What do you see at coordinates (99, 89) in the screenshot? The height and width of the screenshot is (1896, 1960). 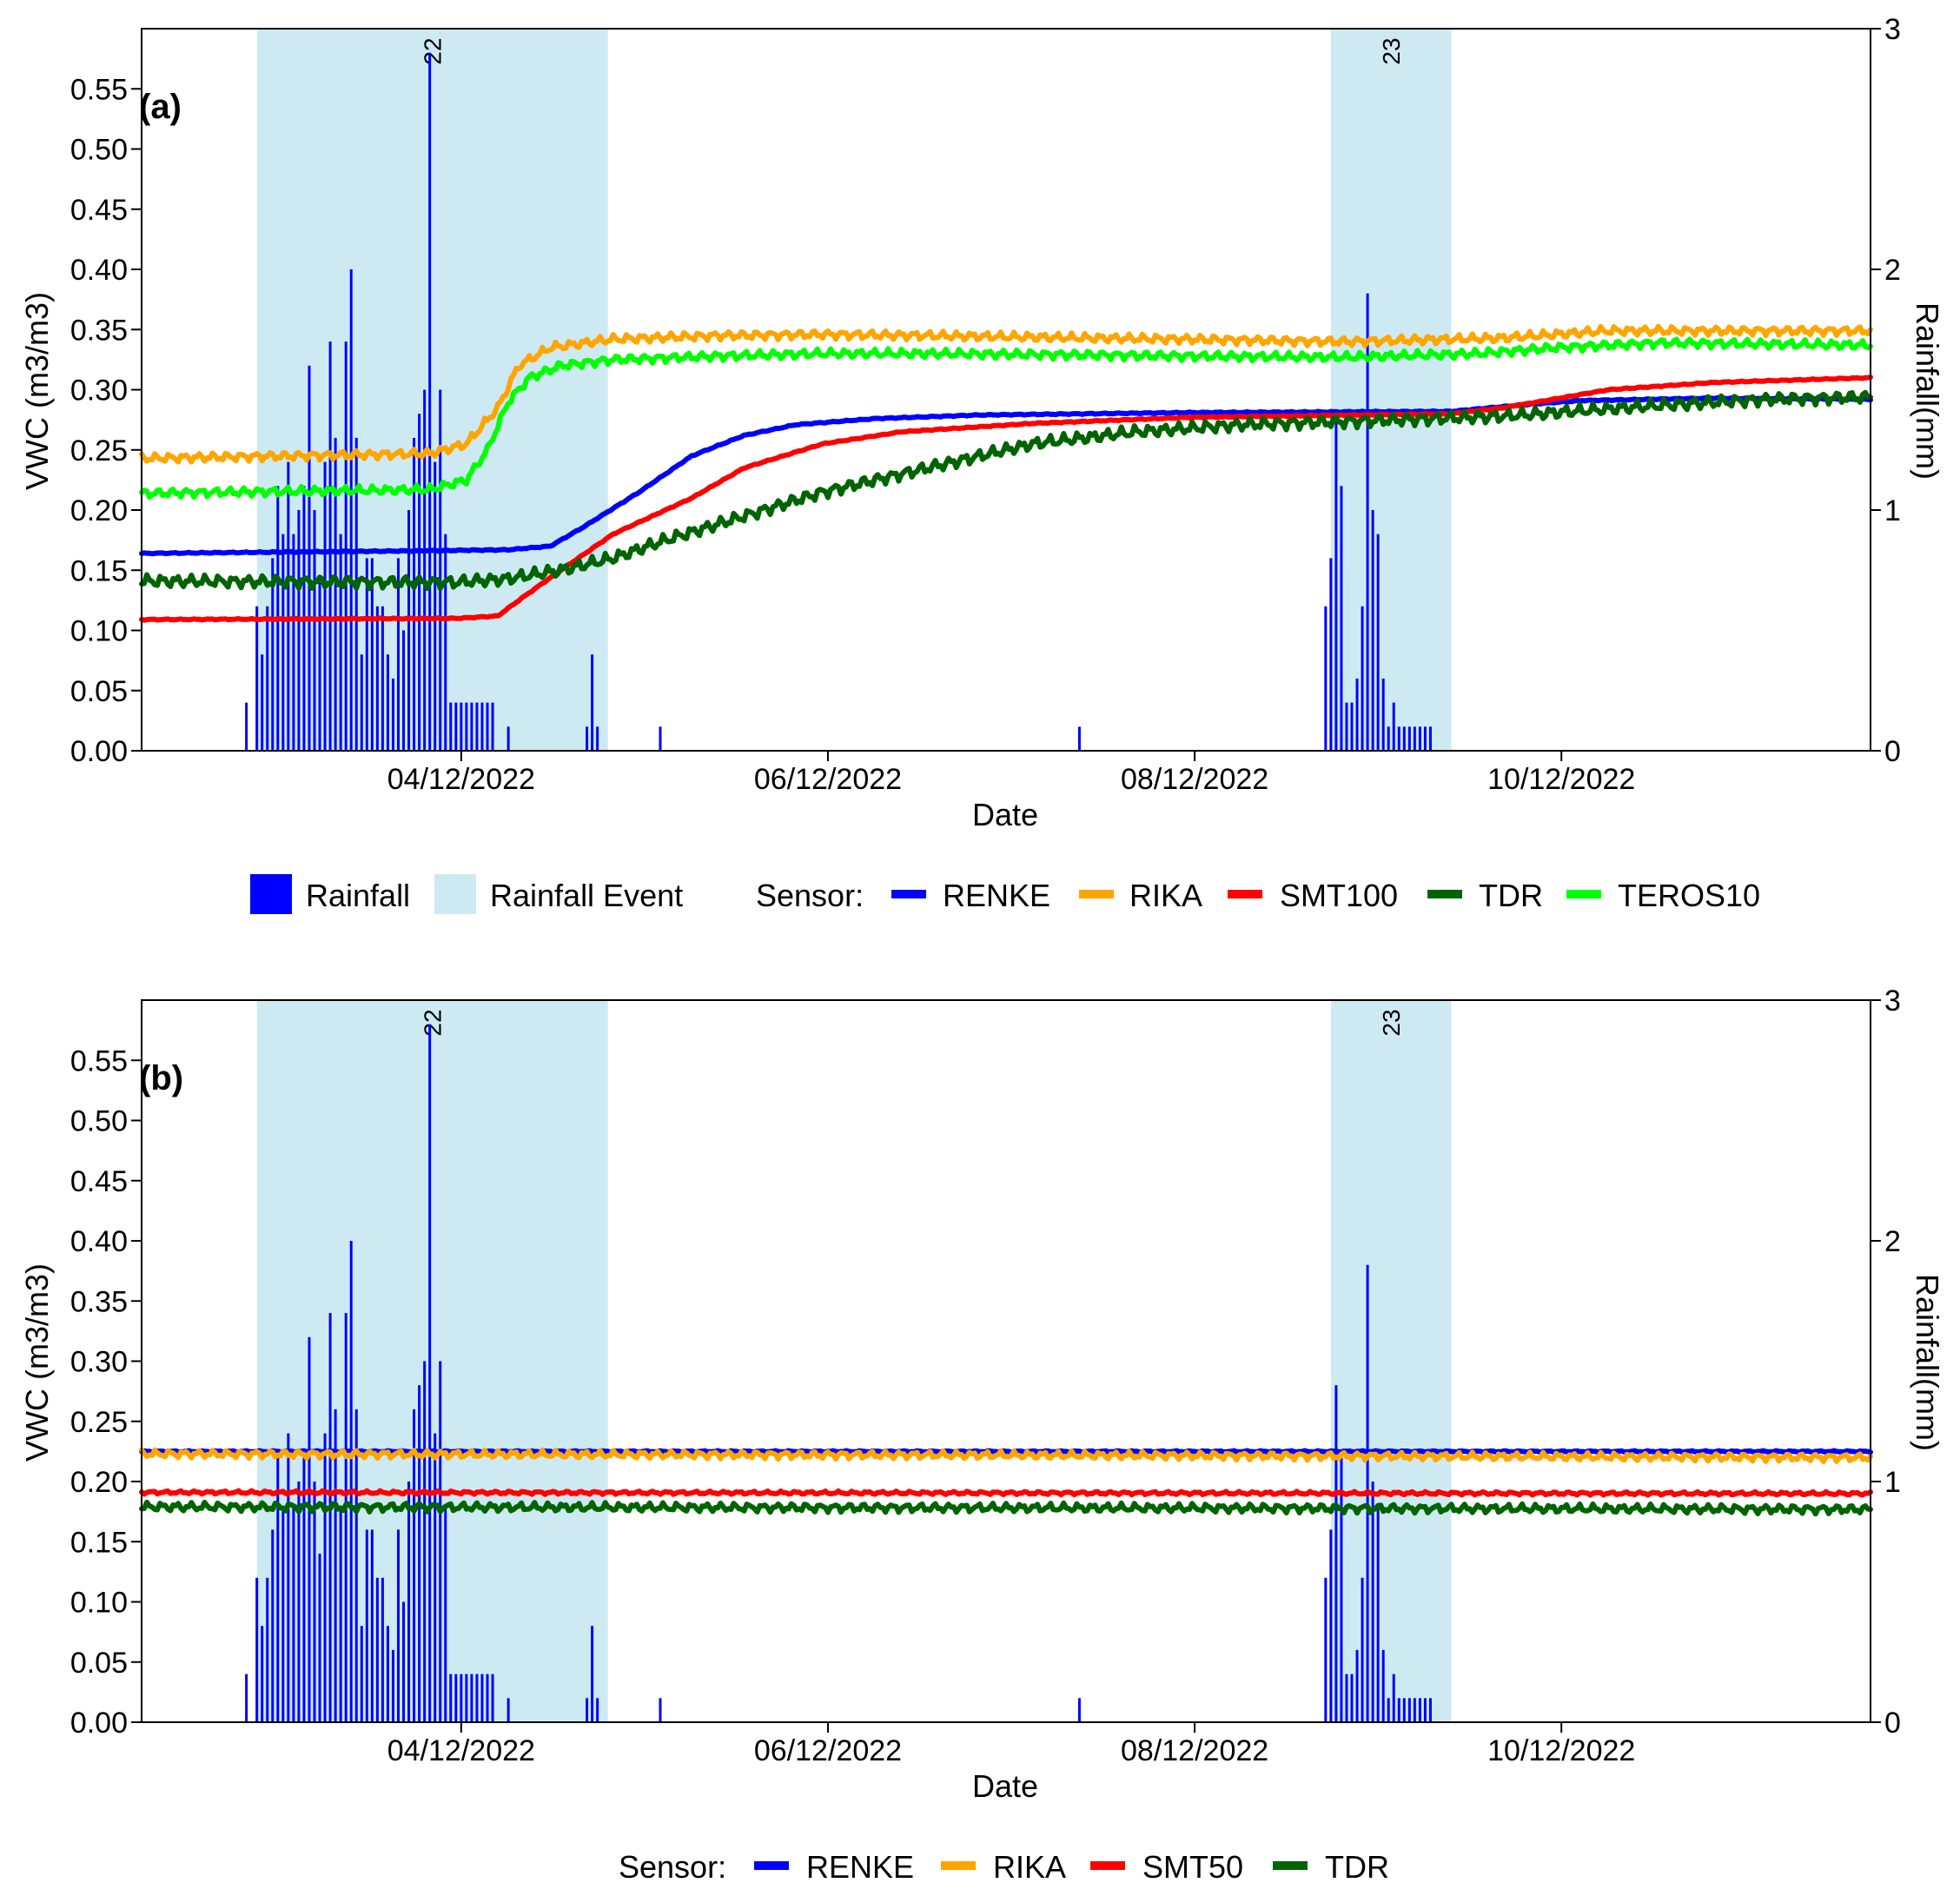 I see `y-tick-label: 0.55` at bounding box center [99, 89].